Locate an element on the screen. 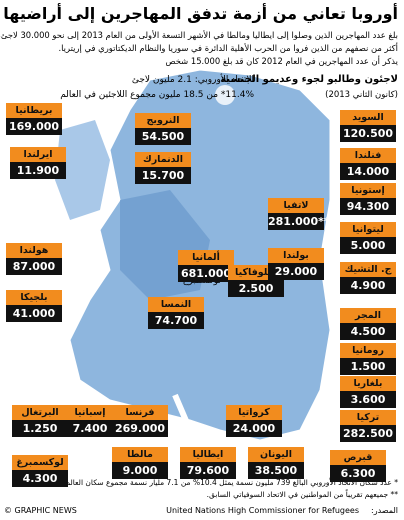 The image size is (404, 520). country-label: رومانيا 1.500 is located at coordinates (368, 359).